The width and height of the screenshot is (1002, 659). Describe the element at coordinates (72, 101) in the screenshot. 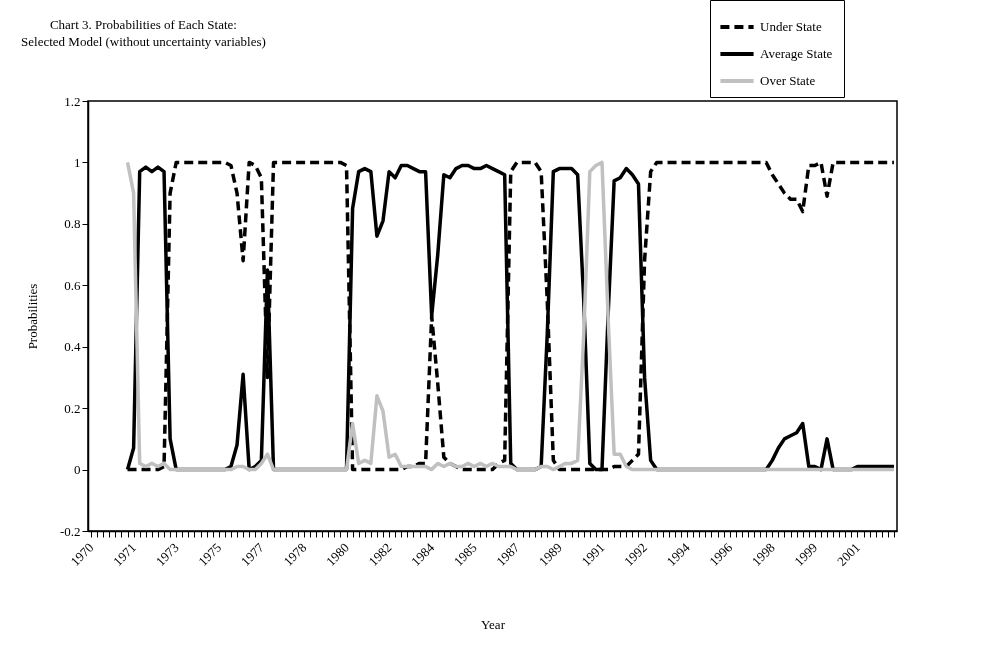

I see `y-tick-label: 1.2` at that location.